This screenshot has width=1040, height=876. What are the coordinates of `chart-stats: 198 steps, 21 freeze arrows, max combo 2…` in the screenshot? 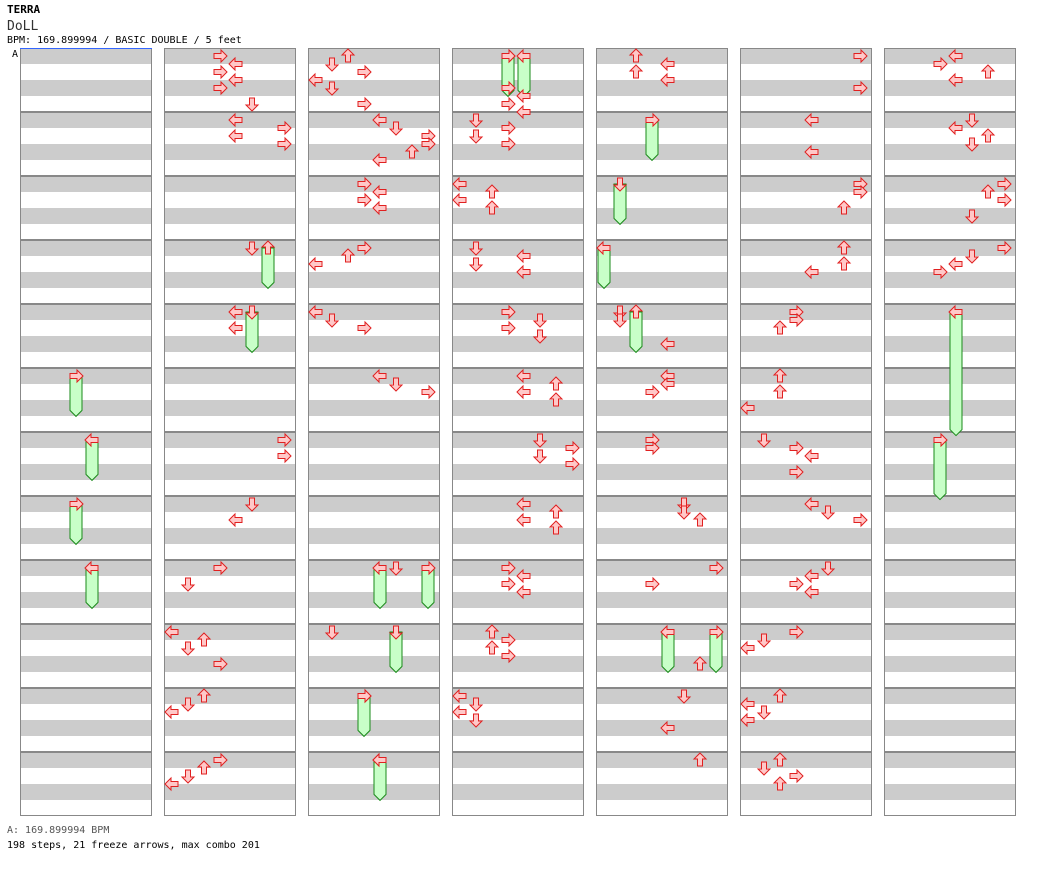 It's located at (133, 845).